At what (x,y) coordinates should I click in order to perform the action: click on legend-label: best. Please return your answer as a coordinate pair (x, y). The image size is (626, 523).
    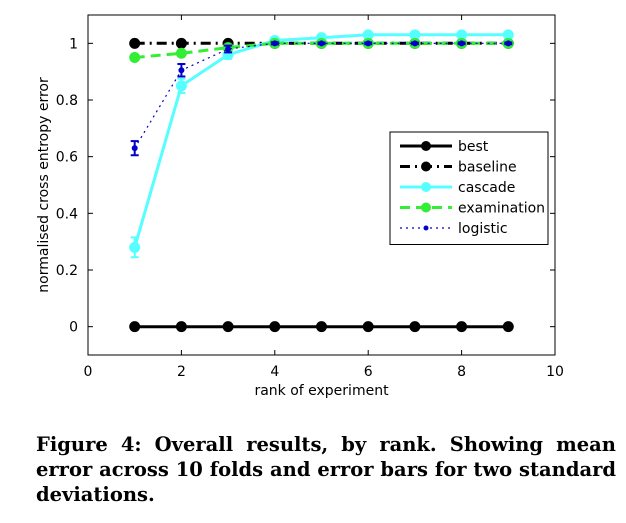
    Looking at the image, I should click on (473, 147).